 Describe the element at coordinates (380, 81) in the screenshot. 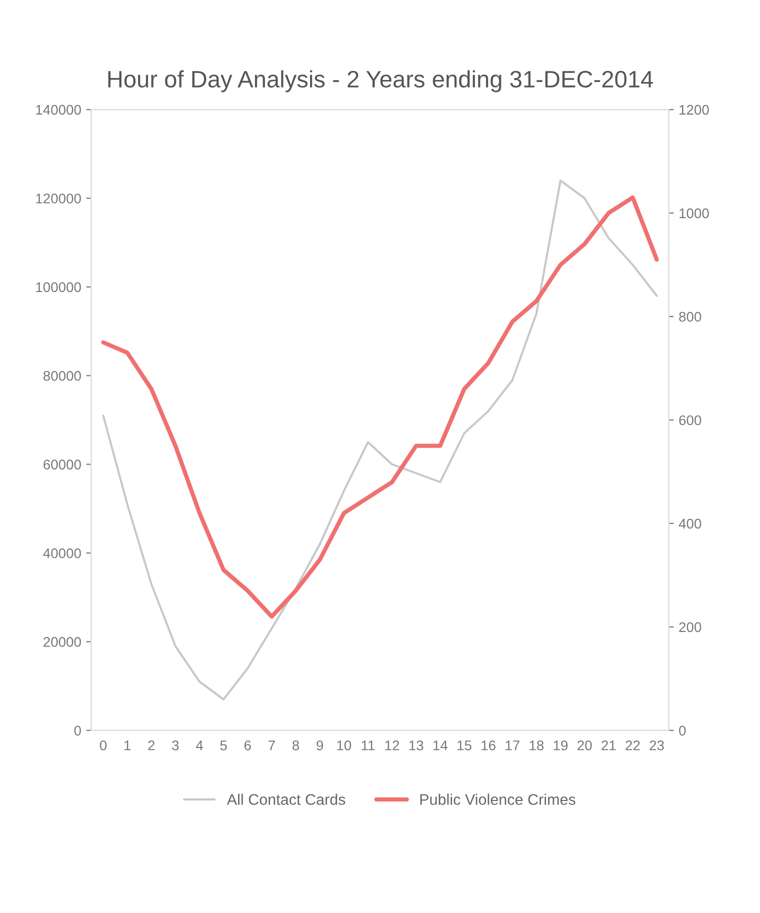

I see `chart-title: Hour of Day Analysis - 2 Years ending 31-DEC-2014` at that location.